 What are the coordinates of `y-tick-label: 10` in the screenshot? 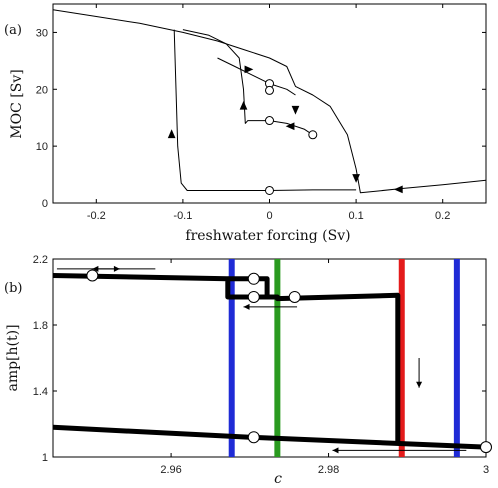 It's located at (42, 147).